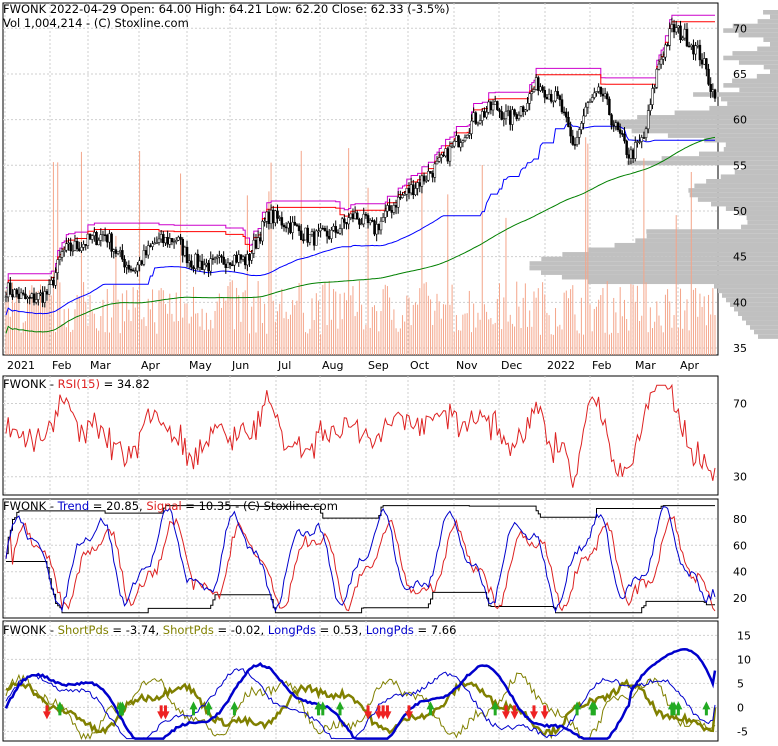 The width and height of the screenshot is (778, 746). Describe the element at coordinates (360, 683) in the screenshot. I see `pds-grid` at that location.